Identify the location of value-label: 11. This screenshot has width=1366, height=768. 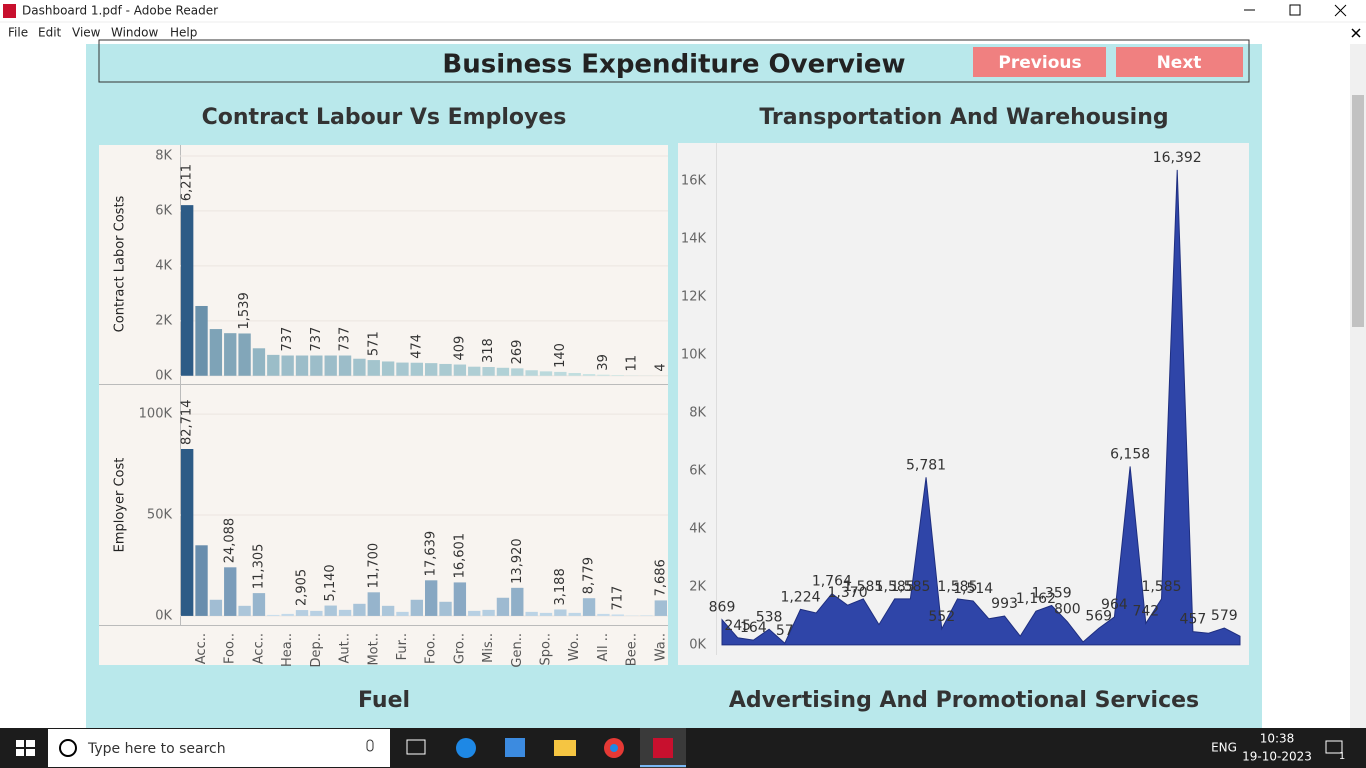
(632, 363).